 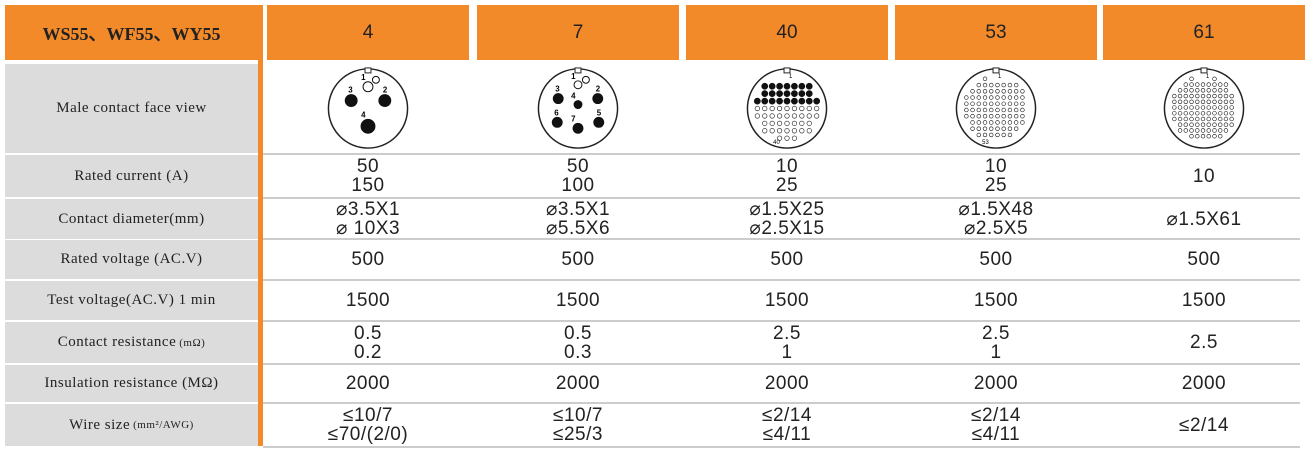 What do you see at coordinates (578, 185) in the screenshot?
I see `value-line: 100` at bounding box center [578, 185].